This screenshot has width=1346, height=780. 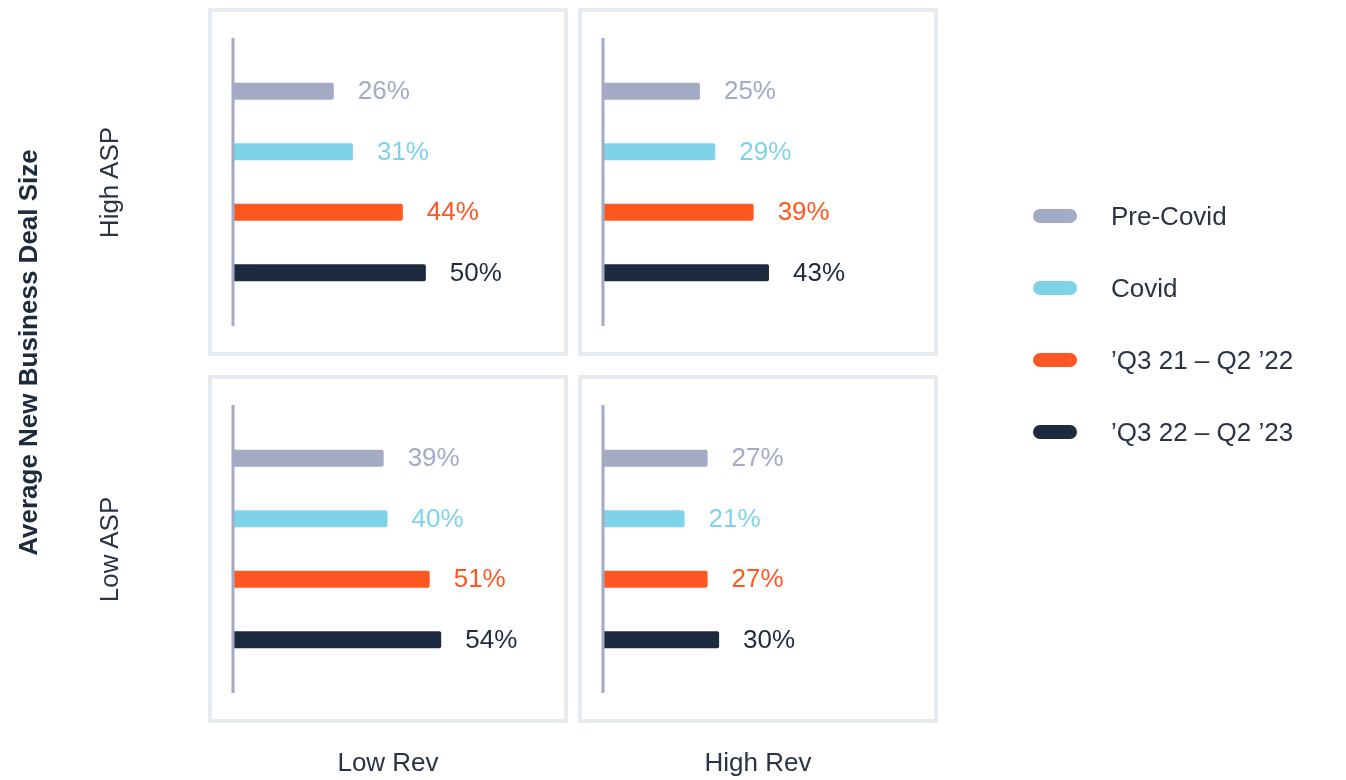 What do you see at coordinates (749, 90) in the screenshot?
I see `data-label: 25%` at bounding box center [749, 90].